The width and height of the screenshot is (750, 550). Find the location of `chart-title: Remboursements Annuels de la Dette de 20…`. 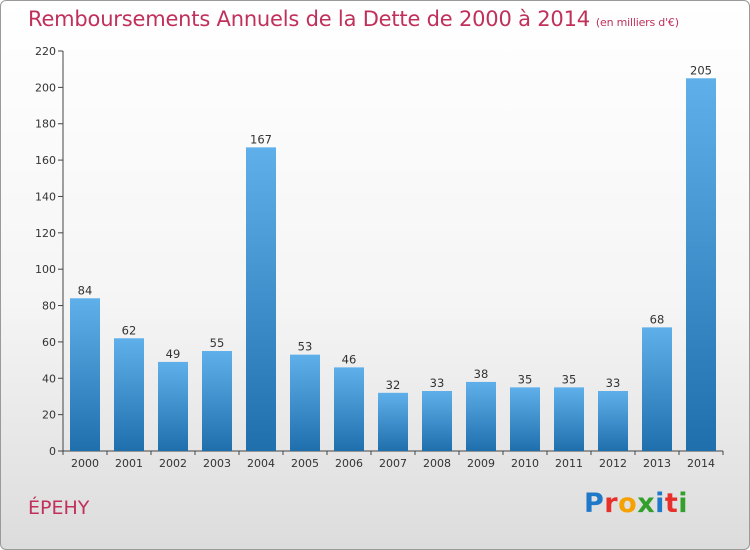

chart-title: Remboursements Annuels de la Dette de 20… is located at coordinates (353, 19).